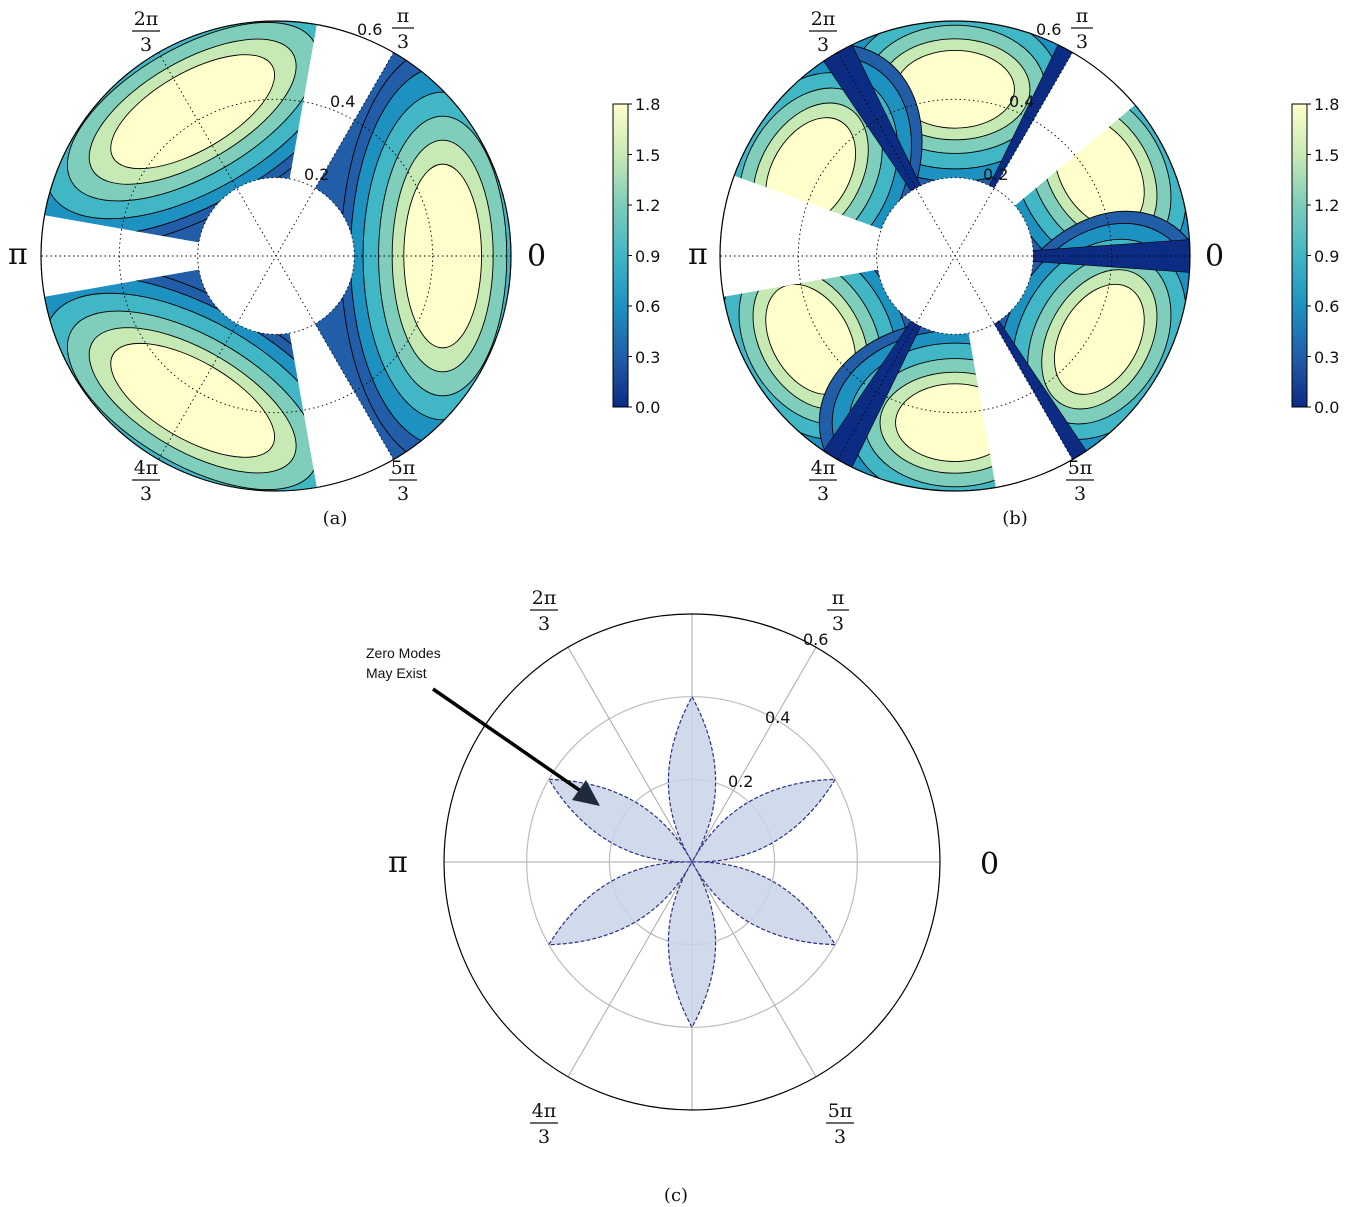 The width and height of the screenshot is (1356, 1207). Describe the element at coordinates (1326, 155) in the screenshot. I see `colorbar-b-tick-5: 1.5` at that location.